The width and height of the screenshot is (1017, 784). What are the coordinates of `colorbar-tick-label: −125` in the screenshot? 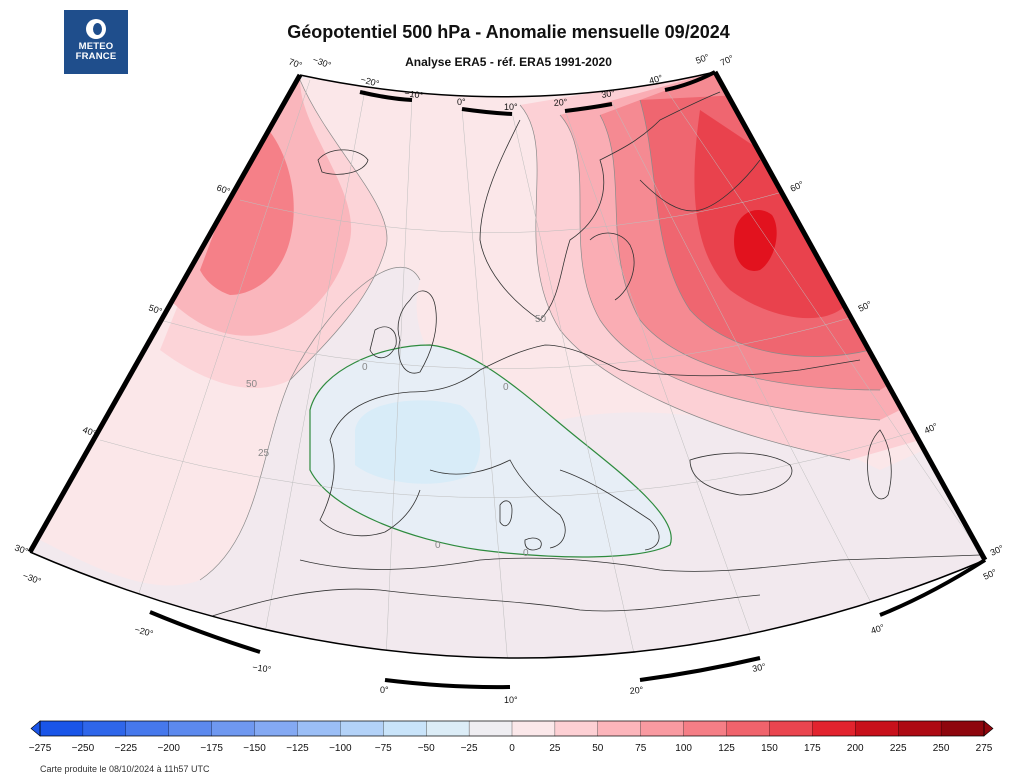 It's located at (297, 748).